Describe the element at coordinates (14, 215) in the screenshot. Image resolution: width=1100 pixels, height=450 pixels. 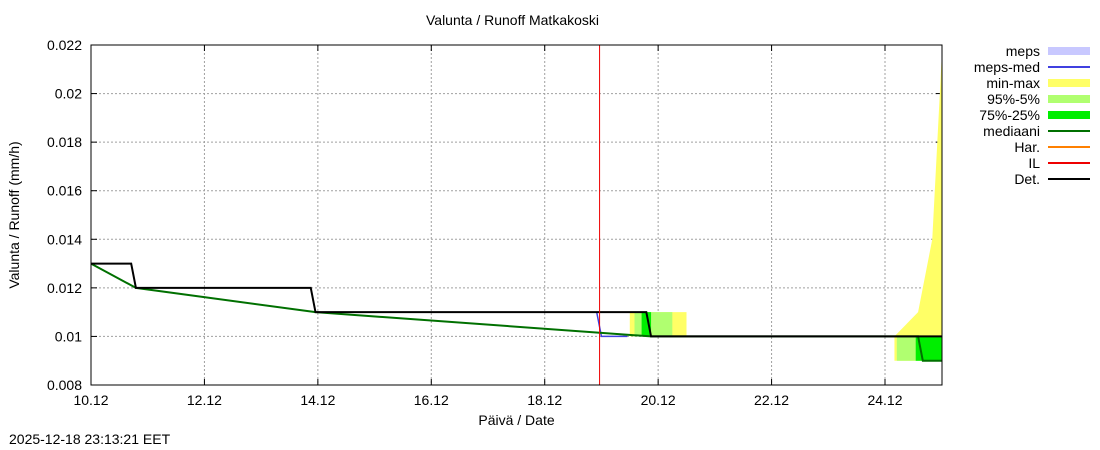
I see `y-axis-label: Valunta / Runoff (mm/h)` at that location.